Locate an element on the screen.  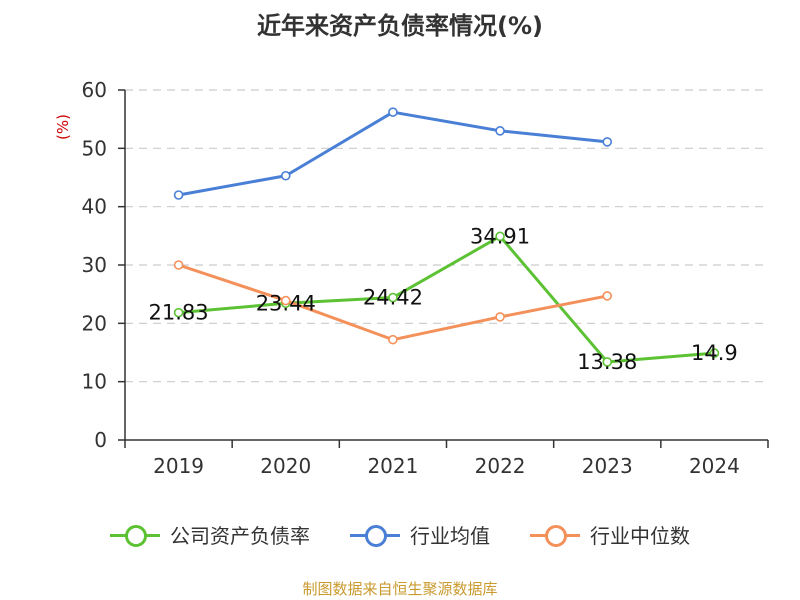
x-tick-label: 2019 is located at coordinates (178, 466).